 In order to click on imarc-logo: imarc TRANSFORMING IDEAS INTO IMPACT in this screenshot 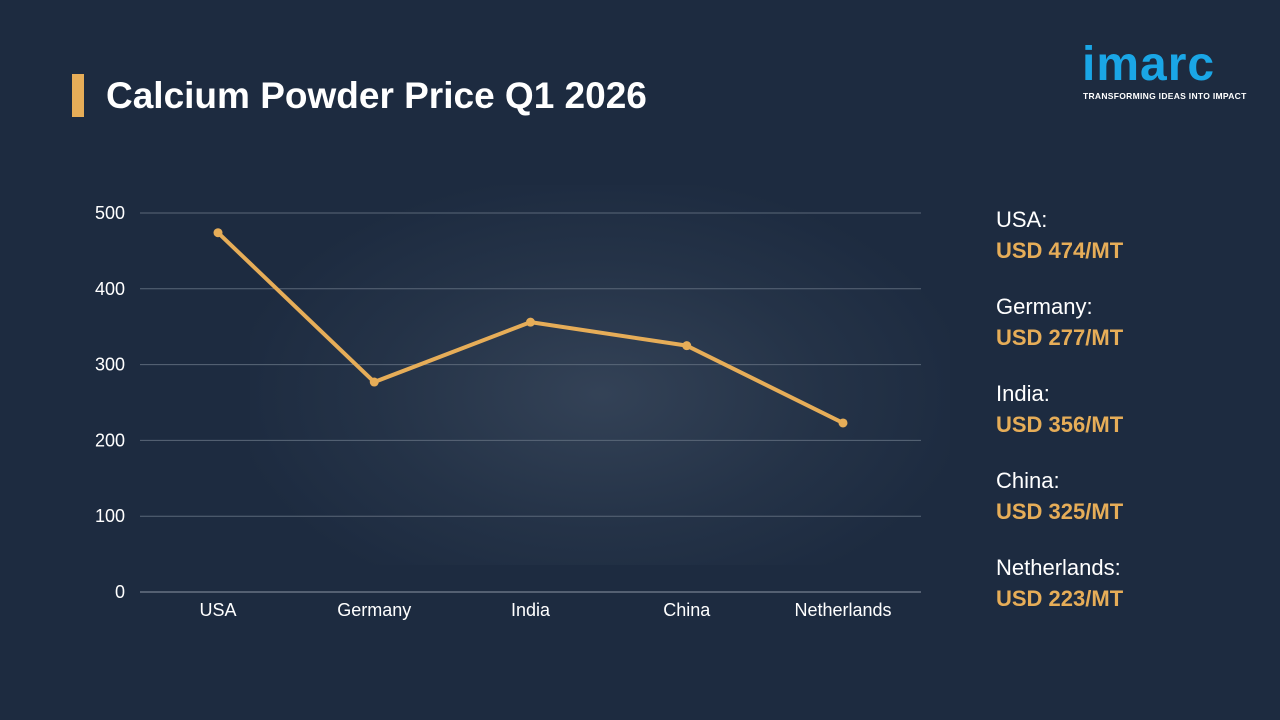, I will do `click(1164, 68)`.